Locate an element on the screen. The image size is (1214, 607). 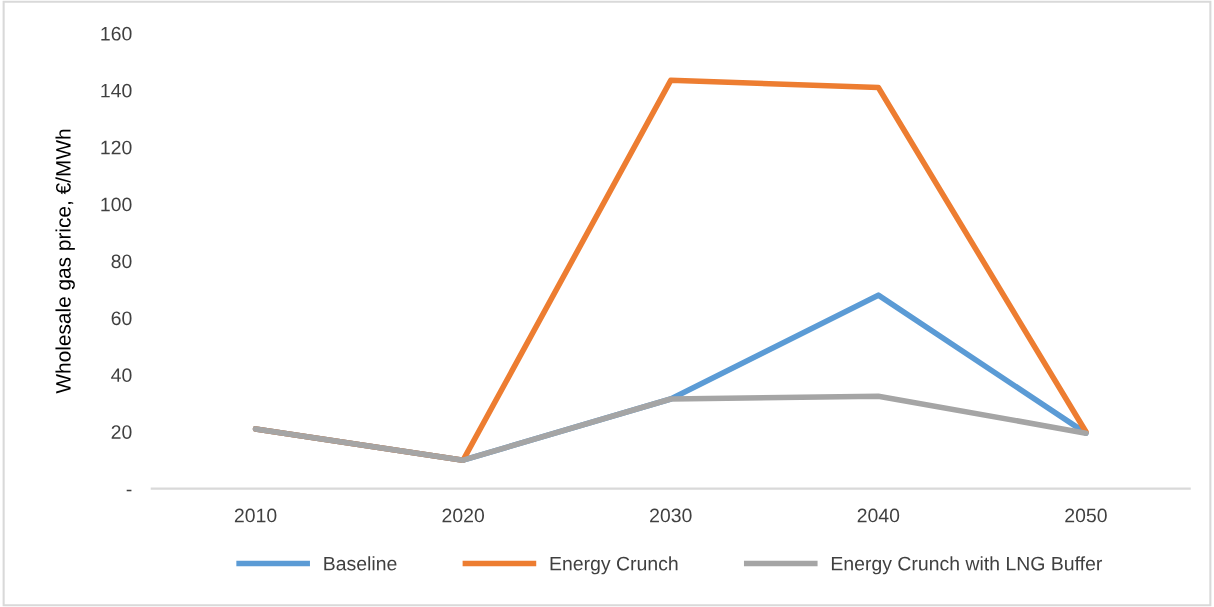
x-tick-label: 2020 is located at coordinates (463, 515).